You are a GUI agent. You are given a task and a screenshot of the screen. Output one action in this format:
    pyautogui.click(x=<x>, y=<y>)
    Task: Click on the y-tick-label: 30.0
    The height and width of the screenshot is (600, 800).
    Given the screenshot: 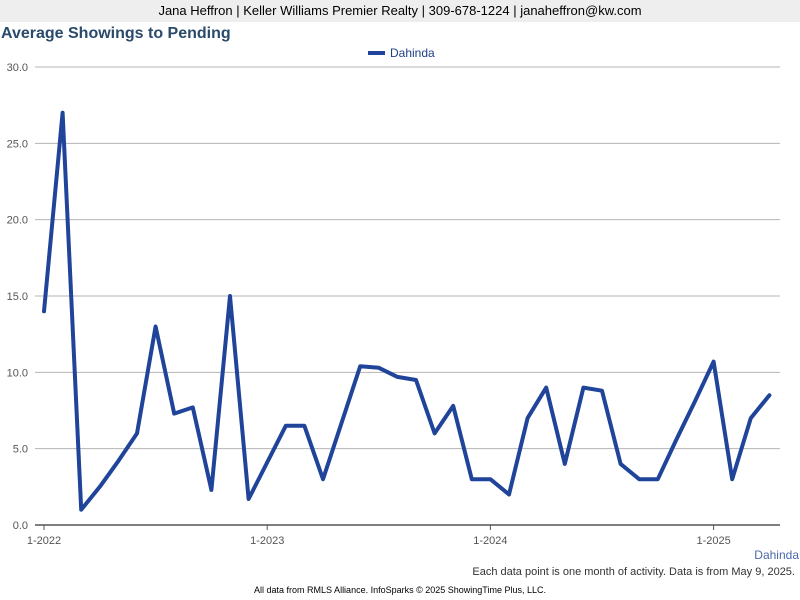 What is the action you would take?
    pyautogui.click(x=17, y=68)
    